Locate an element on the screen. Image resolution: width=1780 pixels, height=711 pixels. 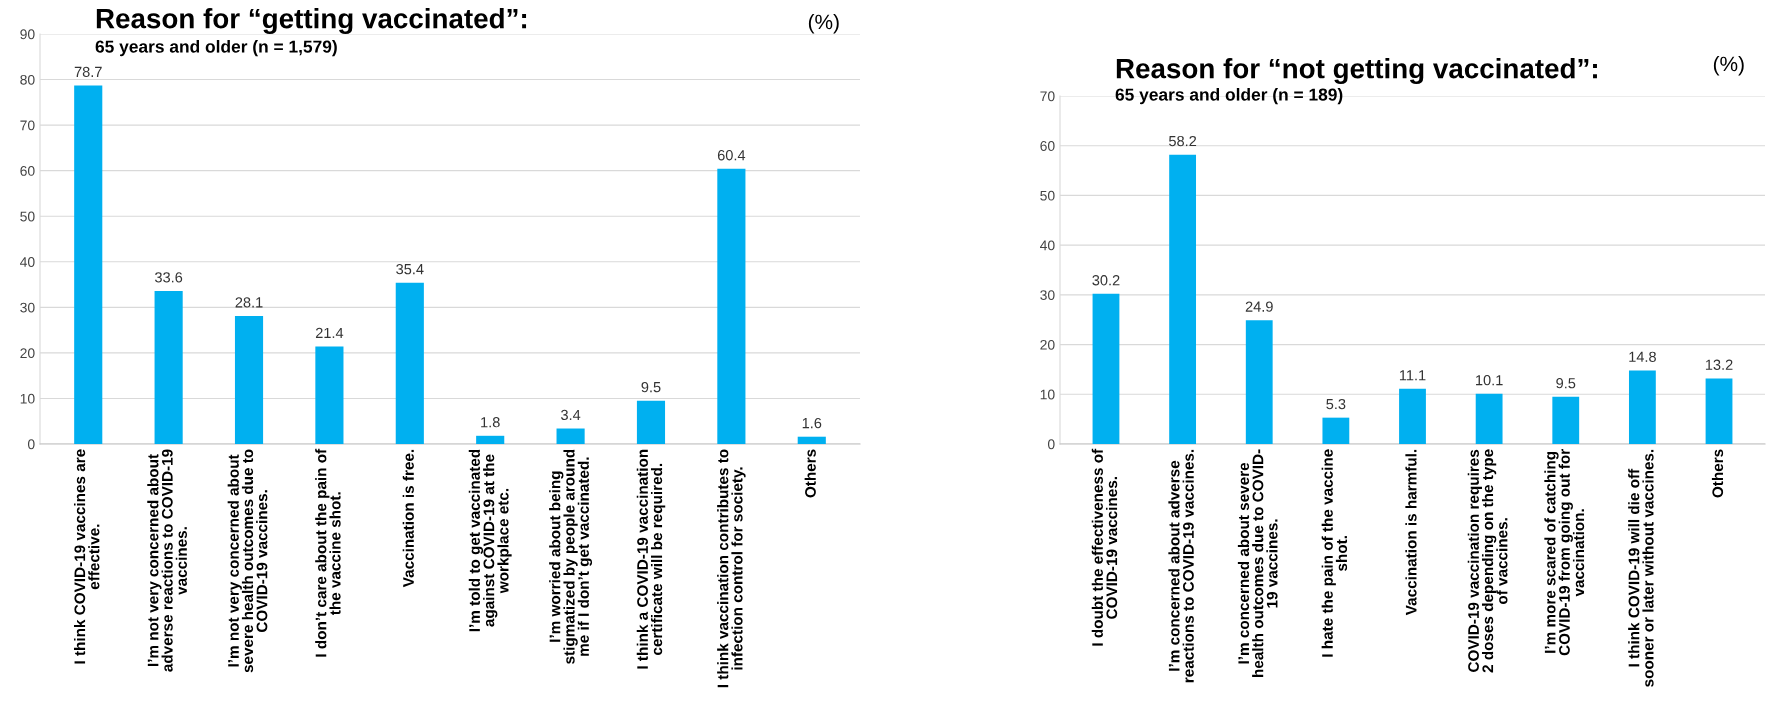
y-tick-label: 90 is located at coordinates (27, 34).